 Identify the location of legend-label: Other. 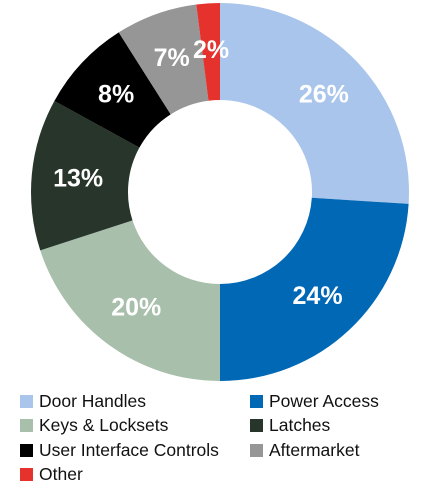
(61, 474).